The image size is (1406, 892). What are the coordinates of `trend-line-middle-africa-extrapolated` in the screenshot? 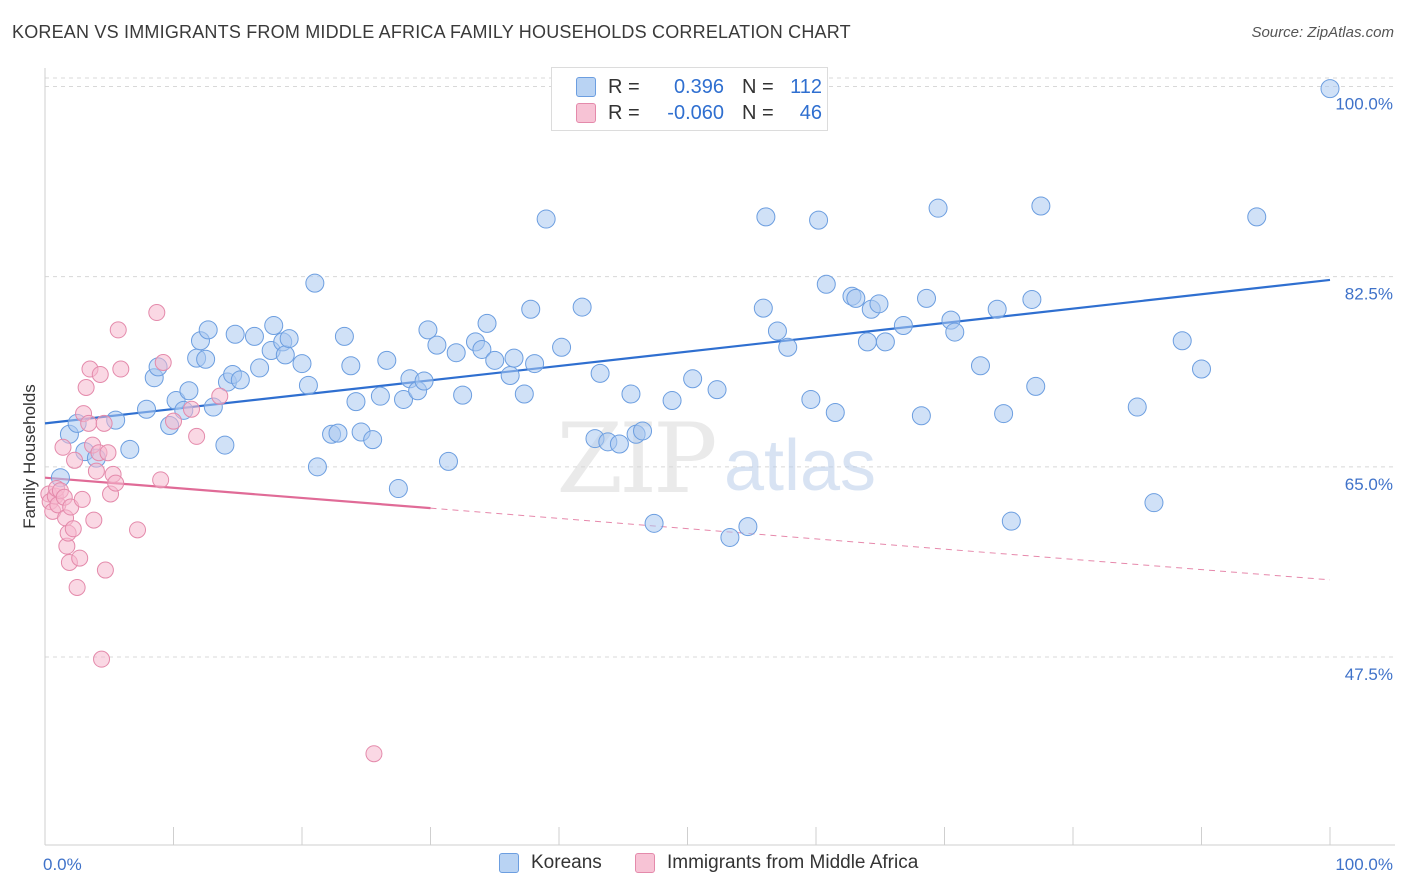 It's located at (880, 544).